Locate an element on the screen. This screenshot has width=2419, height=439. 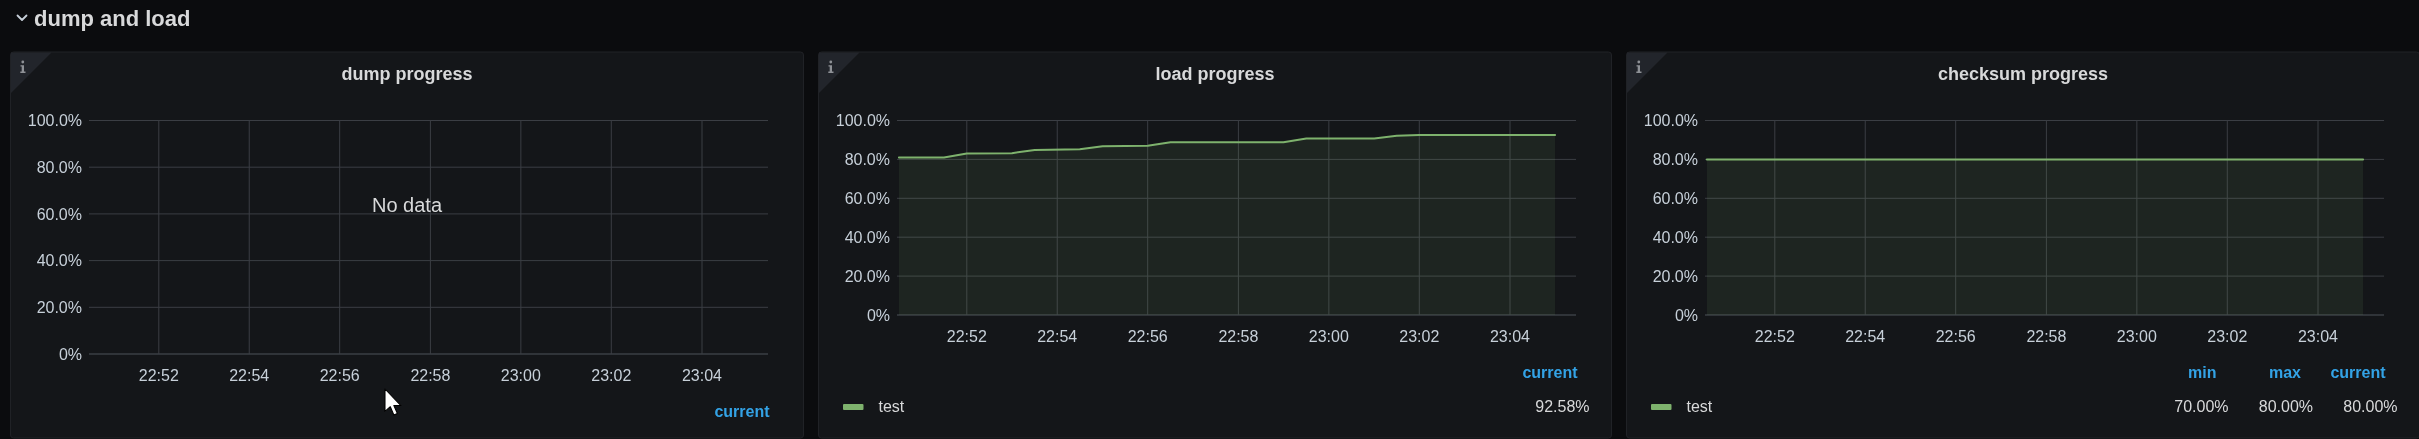
text: min is located at coordinates (2202, 372).